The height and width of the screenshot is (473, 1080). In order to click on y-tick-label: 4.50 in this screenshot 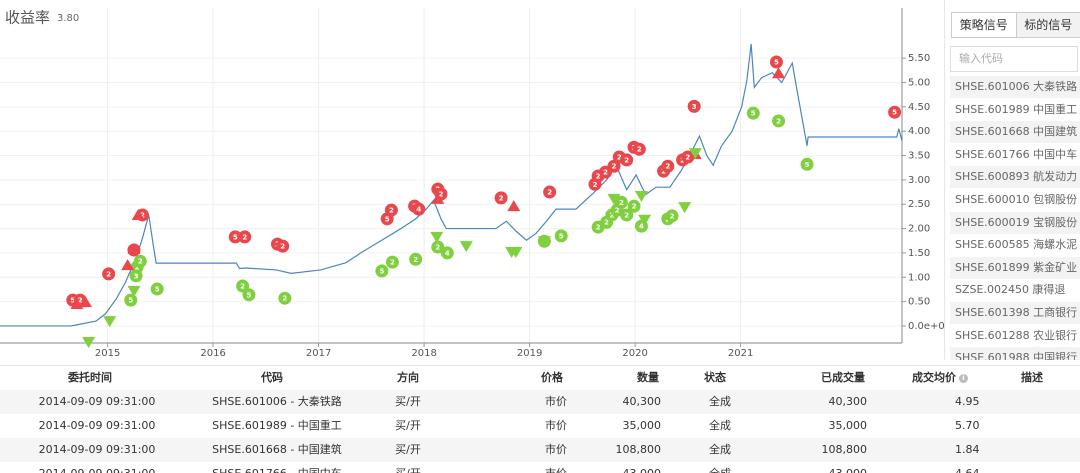, I will do `click(919, 107)`.